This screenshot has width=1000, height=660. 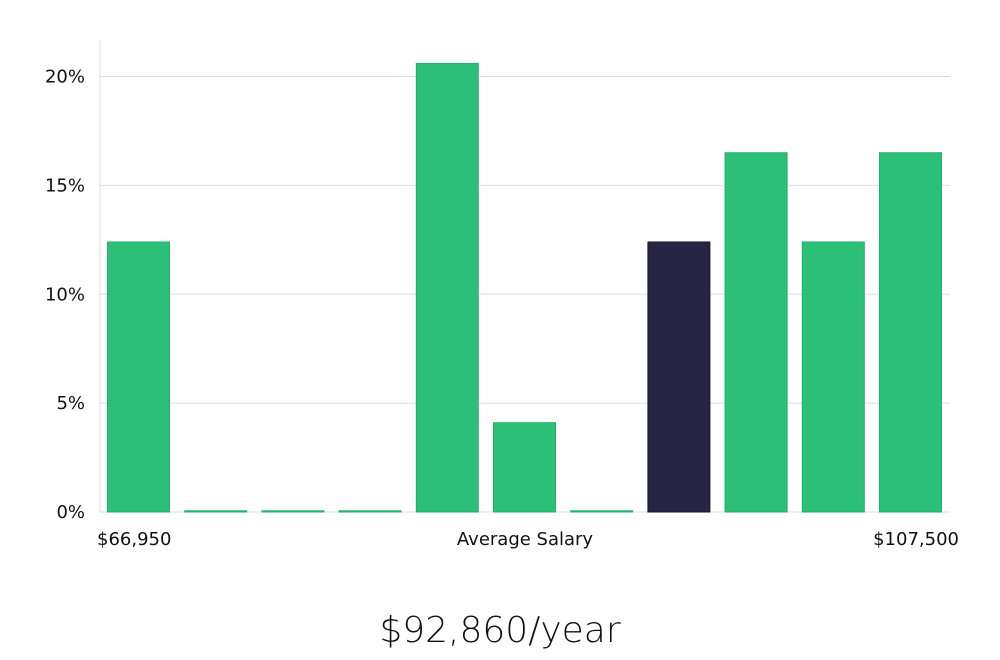 What do you see at coordinates (65, 294) in the screenshot?
I see `y-tick-label: 10%` at bounding box center [65, 294].